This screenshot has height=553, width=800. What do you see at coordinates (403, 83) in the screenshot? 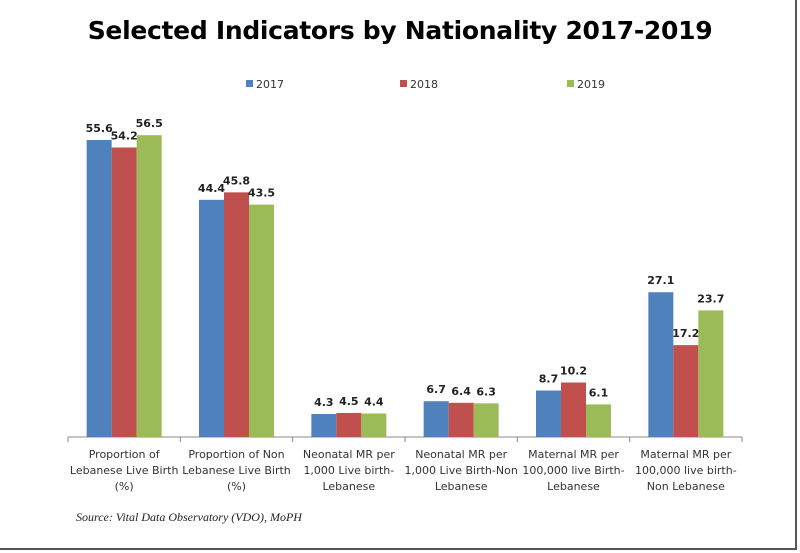
I see `legend-swatch-2018` at bounding box center [403, 83].